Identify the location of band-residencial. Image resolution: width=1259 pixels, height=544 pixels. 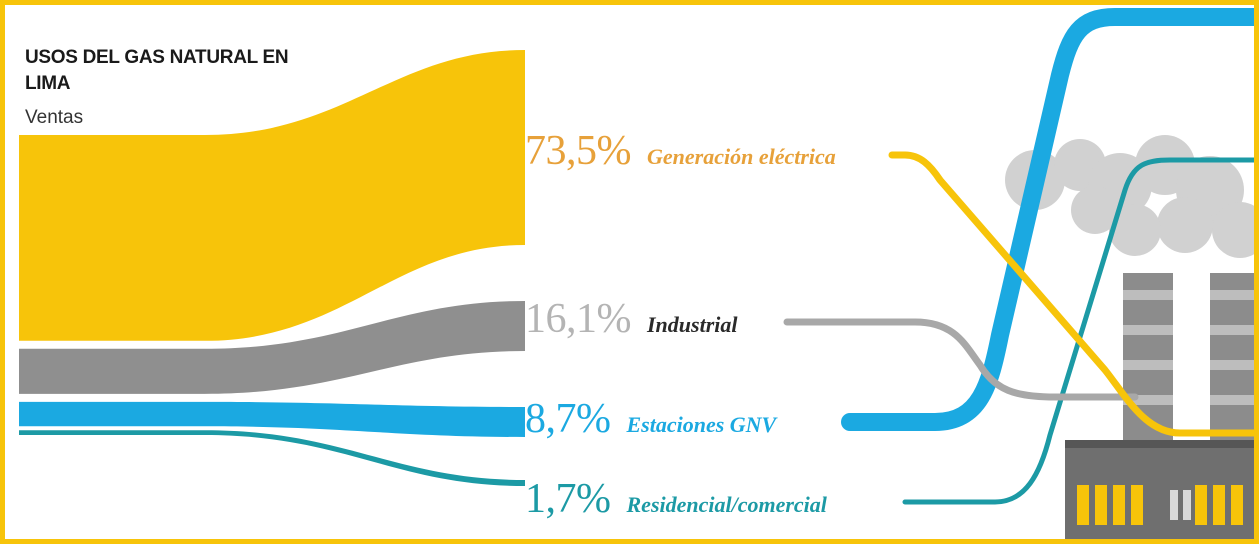
(272, 458).